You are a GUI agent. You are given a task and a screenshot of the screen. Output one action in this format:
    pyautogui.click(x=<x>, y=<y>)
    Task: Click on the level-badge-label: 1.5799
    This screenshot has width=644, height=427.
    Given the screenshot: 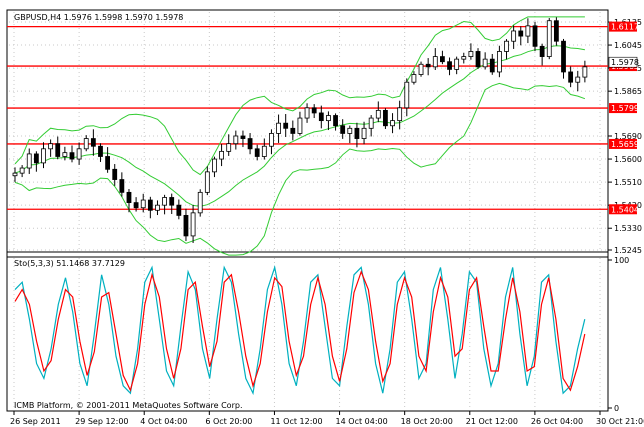 What is the action you would take?
    pyautogui.click(x=625, y=108)
    